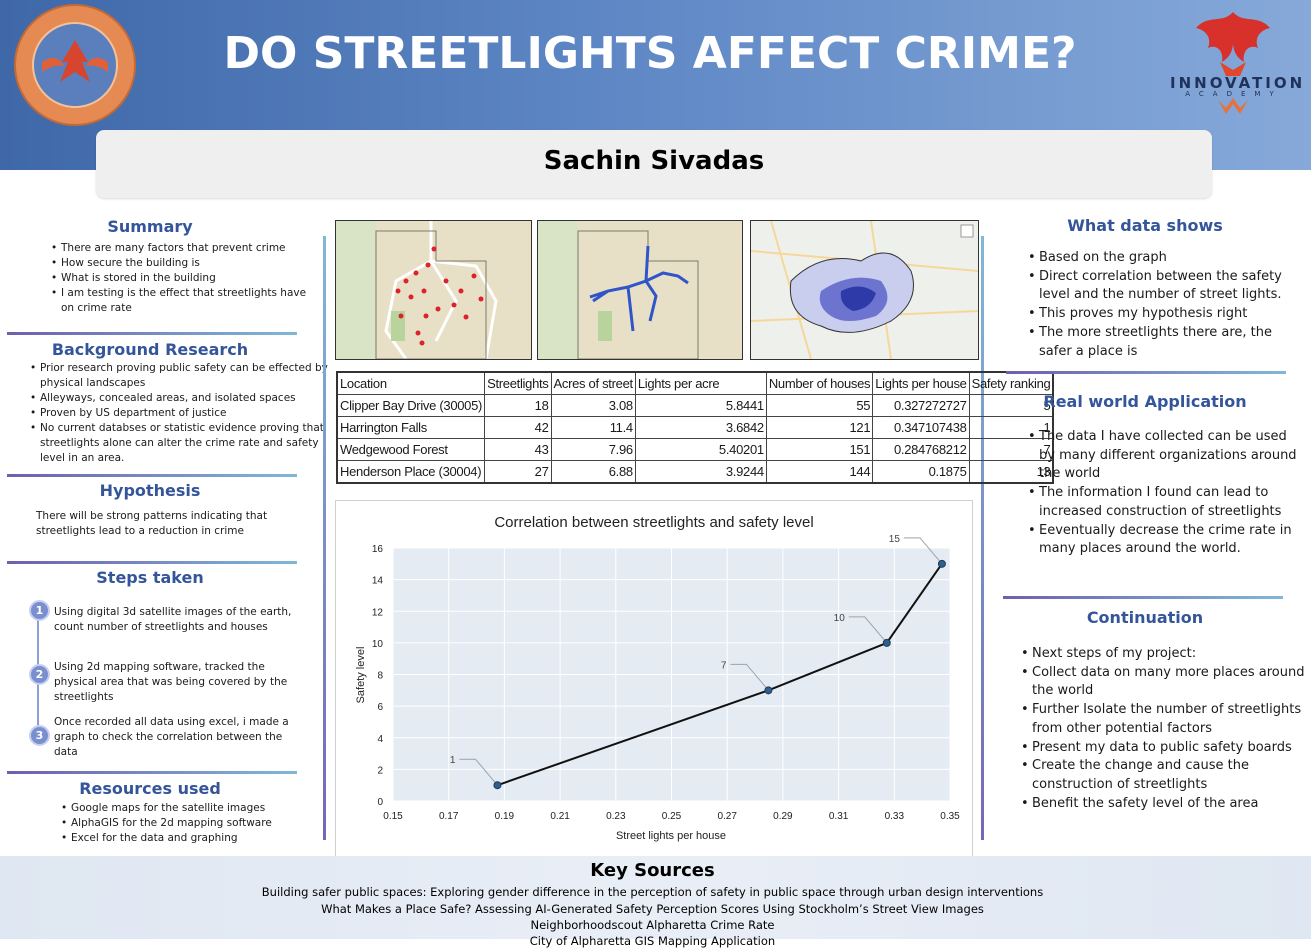  Describe the element at coordinates (378, 612) in the screenshot. I see `y-tick-label: 12` at that location.